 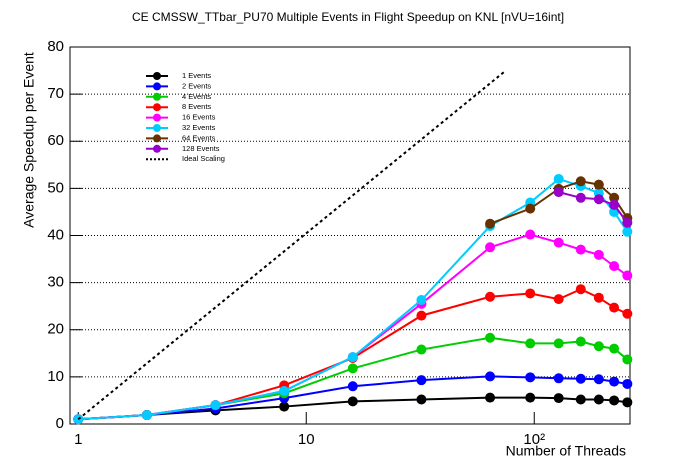 I want to click on legend-label: 8 Events, so click(x=196, y=106).